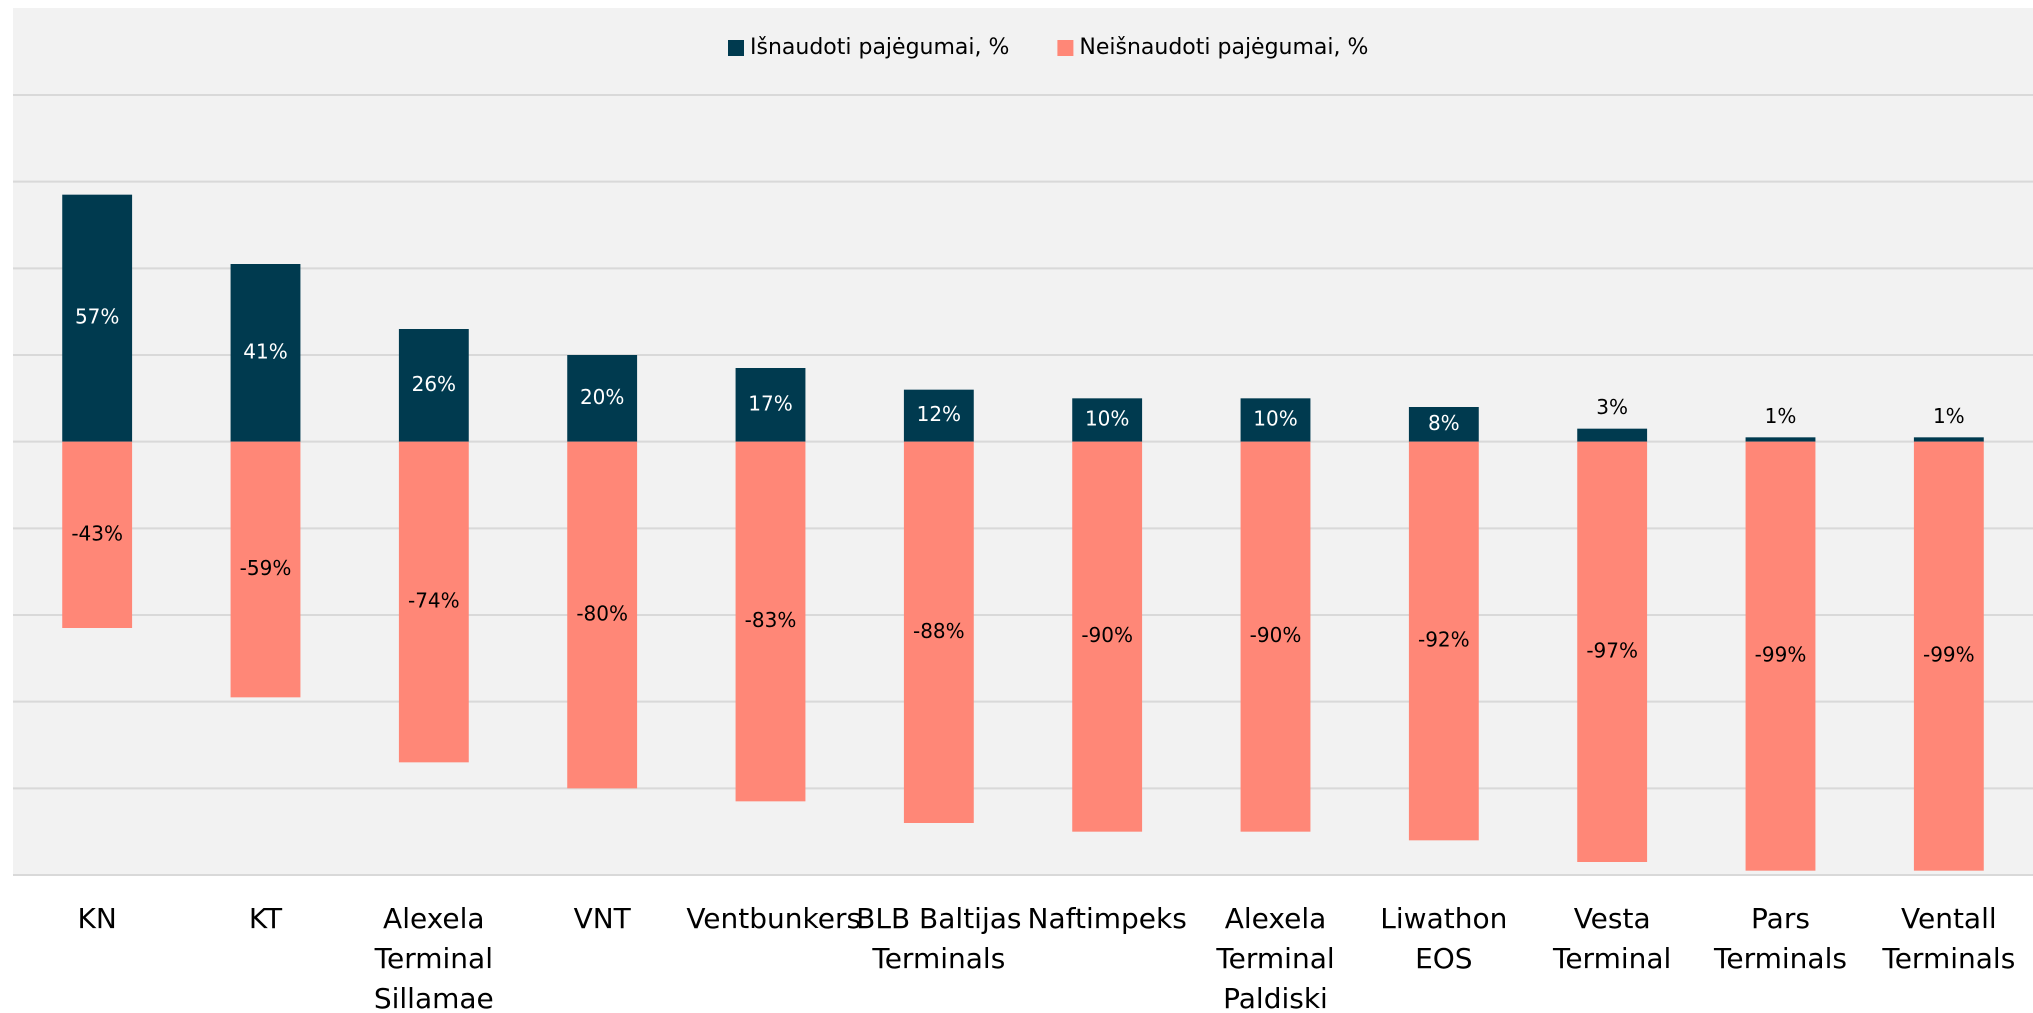  What do you see at coordinates (1612, 938) in the screenshot?
I see `x-tick-label: Vesta Terminal` at bounding box center [1612, 938].